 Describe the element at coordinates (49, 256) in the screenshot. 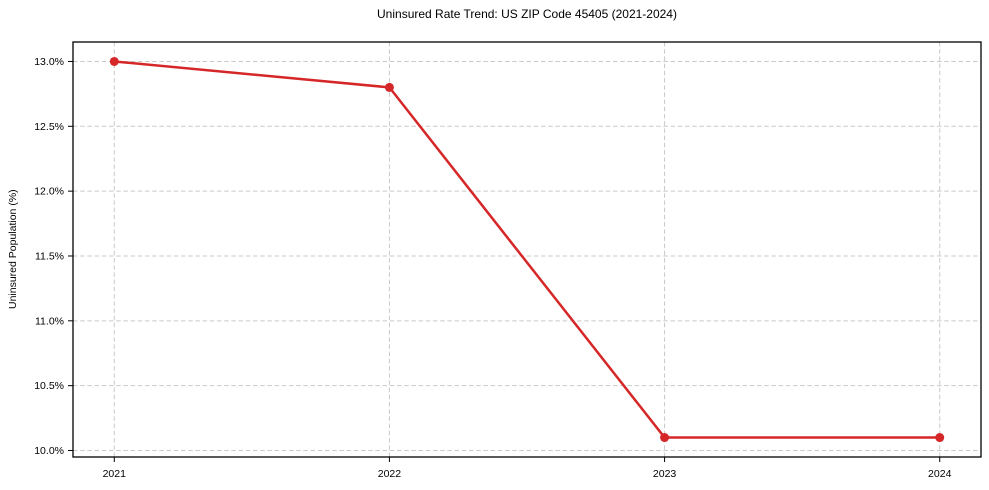

I see `y-tick-label: 11.5%` at that location.